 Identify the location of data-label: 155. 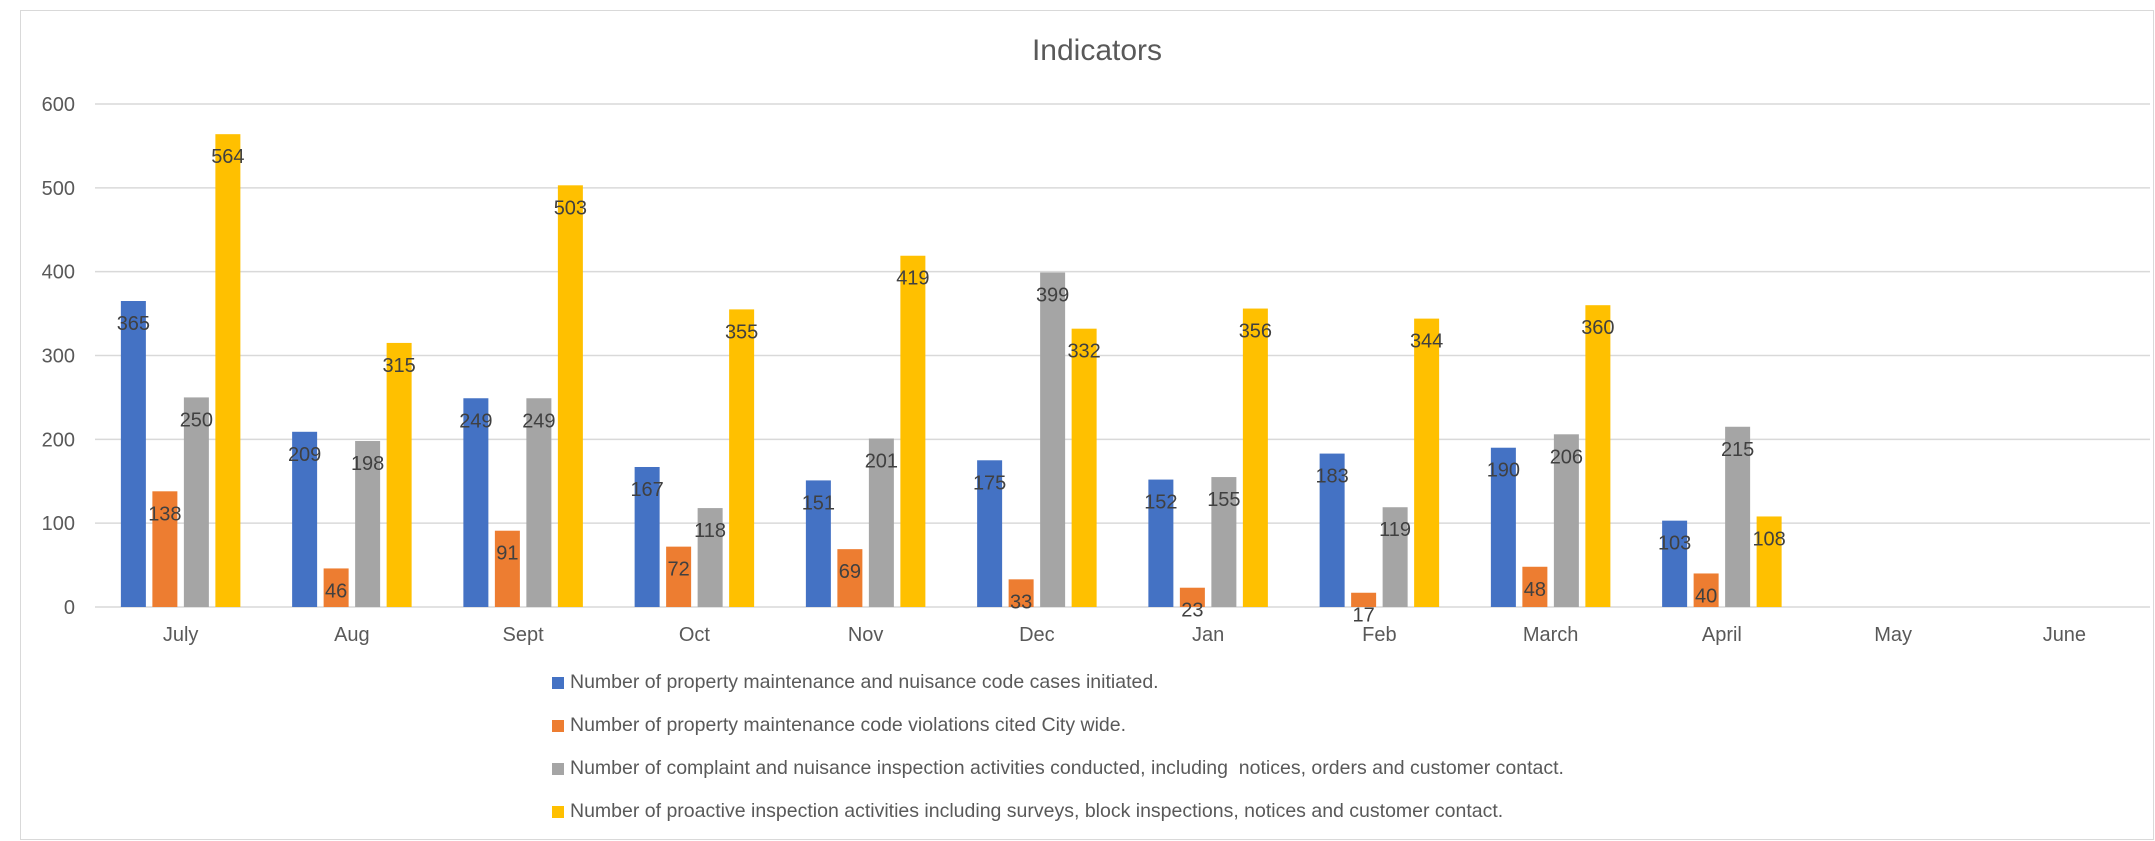
(1223, 500).